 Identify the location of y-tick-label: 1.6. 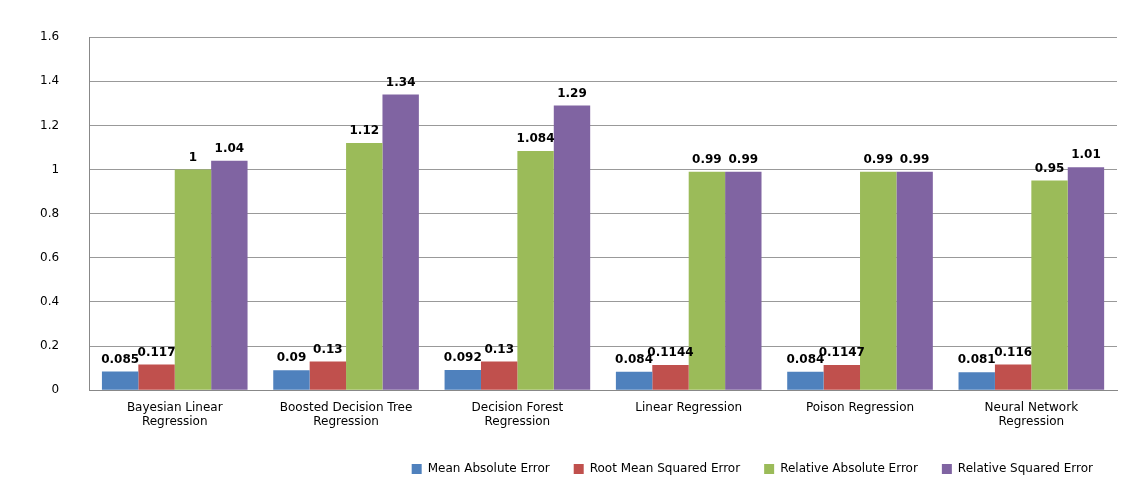
(49, 36).